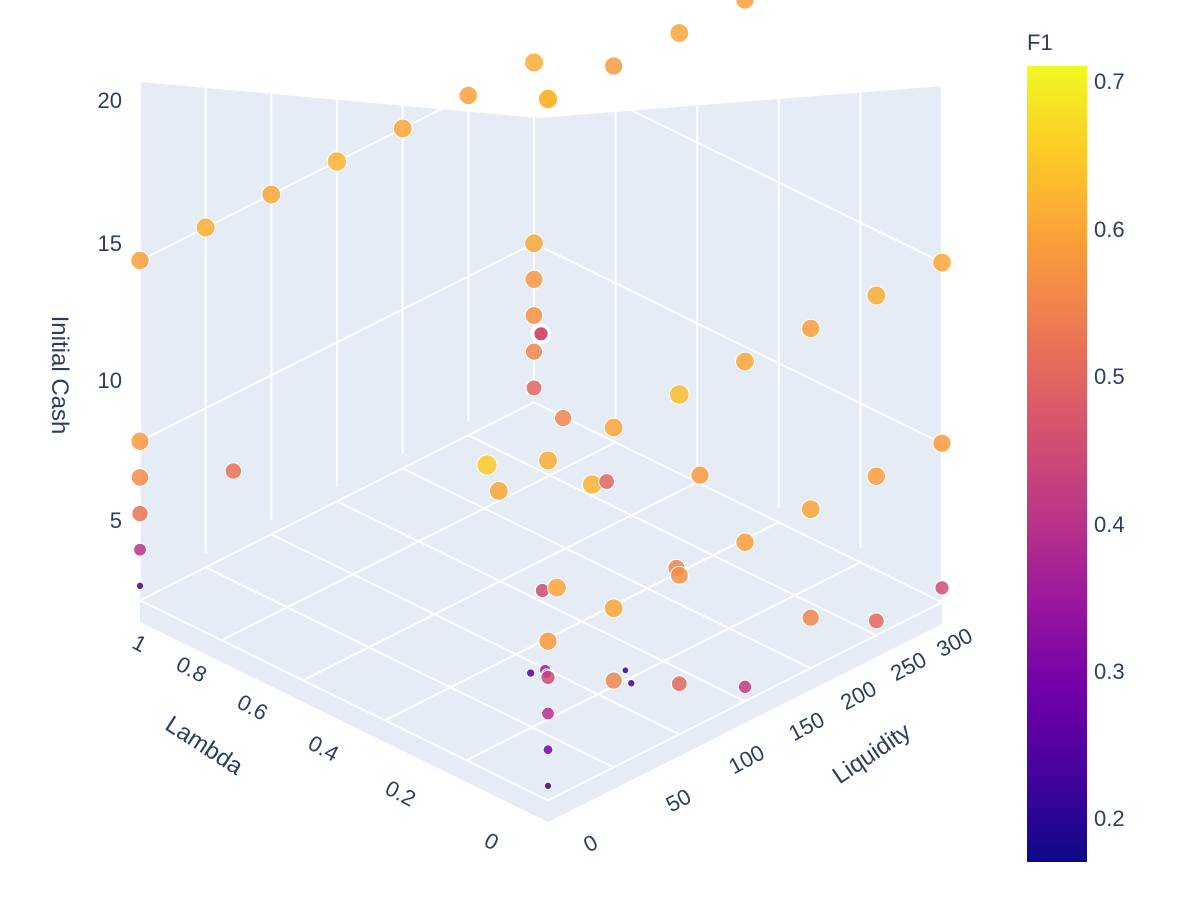  I want to click on lambda-tick: 0.6, so click(252, 707).